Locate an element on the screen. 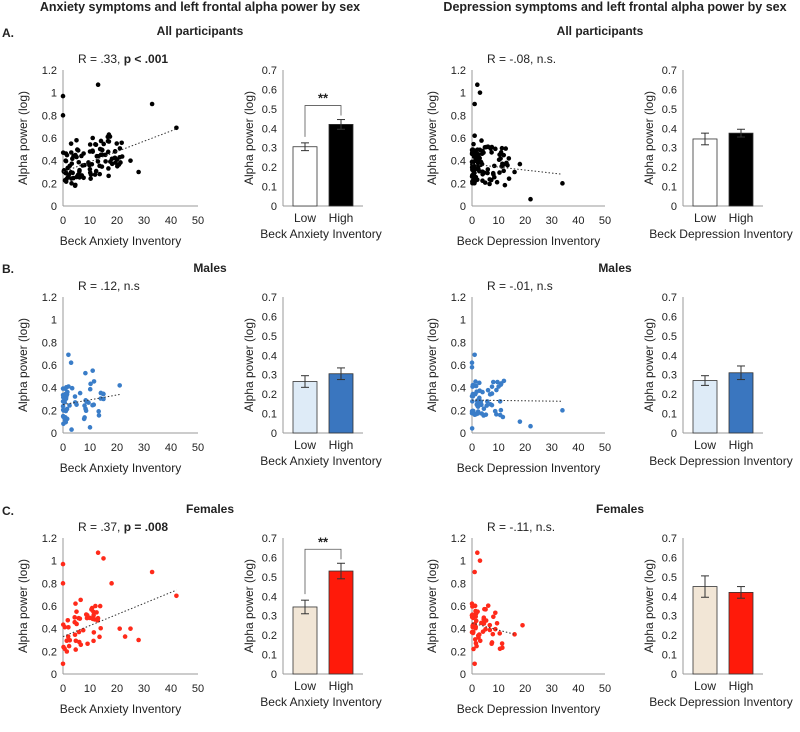 The image size is (800, 732). annotation-r: R = .33, is located at coordinates (101, 59).